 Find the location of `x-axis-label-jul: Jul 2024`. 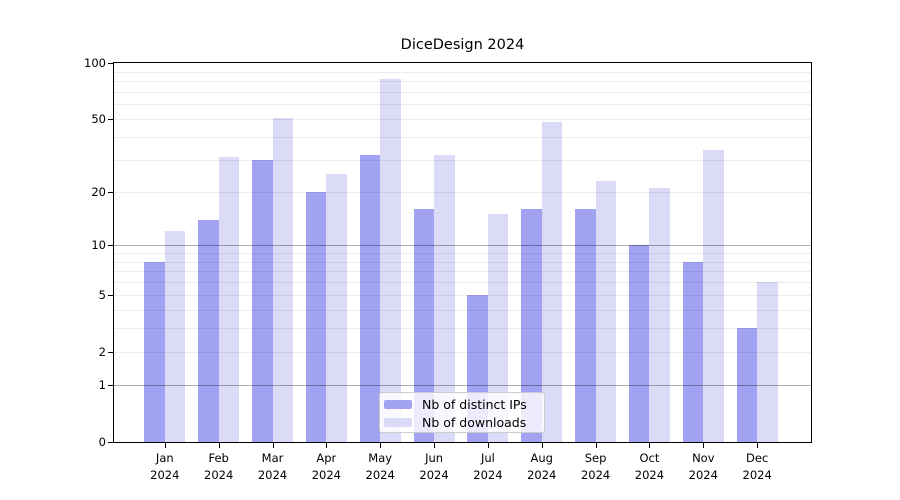

x-axis-label-jul: Jul 2024 is located at coordinates (488, 466).